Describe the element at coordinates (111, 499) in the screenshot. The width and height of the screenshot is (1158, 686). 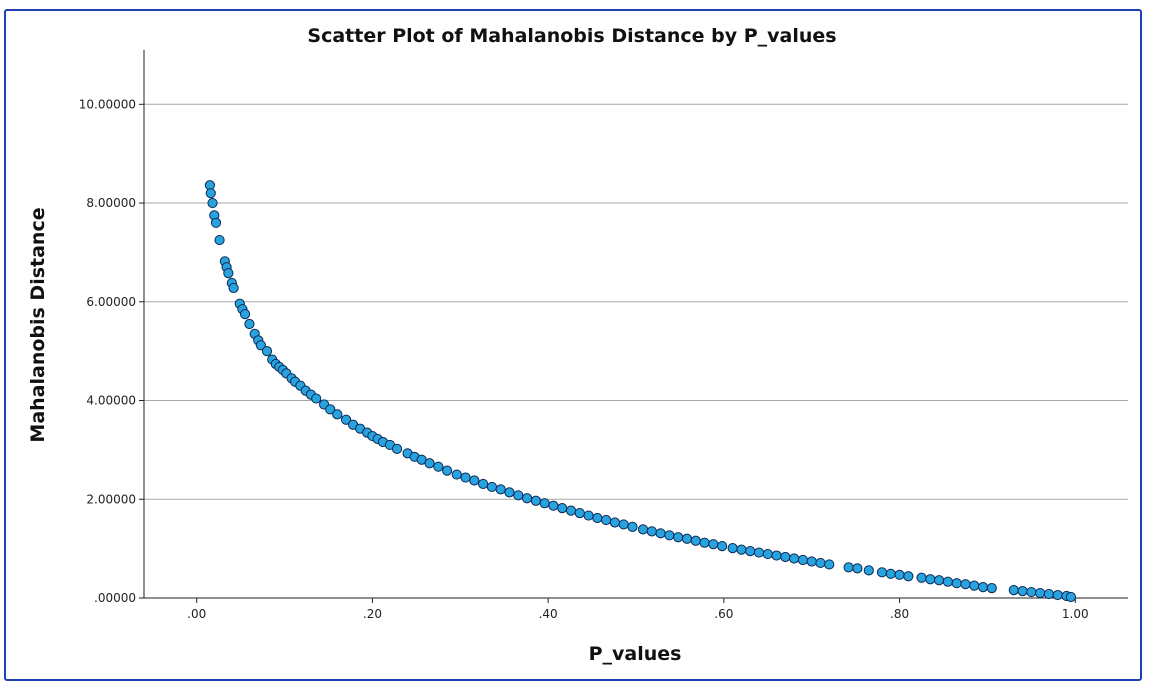
I see `y-tick-label: 2.00000` at that location.